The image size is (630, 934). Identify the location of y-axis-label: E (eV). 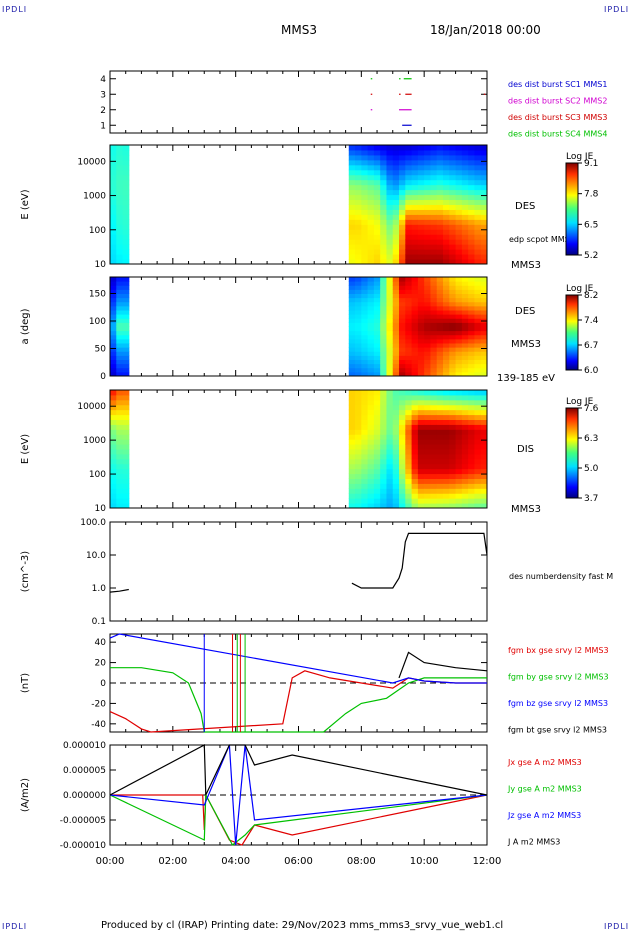
(25, 449).